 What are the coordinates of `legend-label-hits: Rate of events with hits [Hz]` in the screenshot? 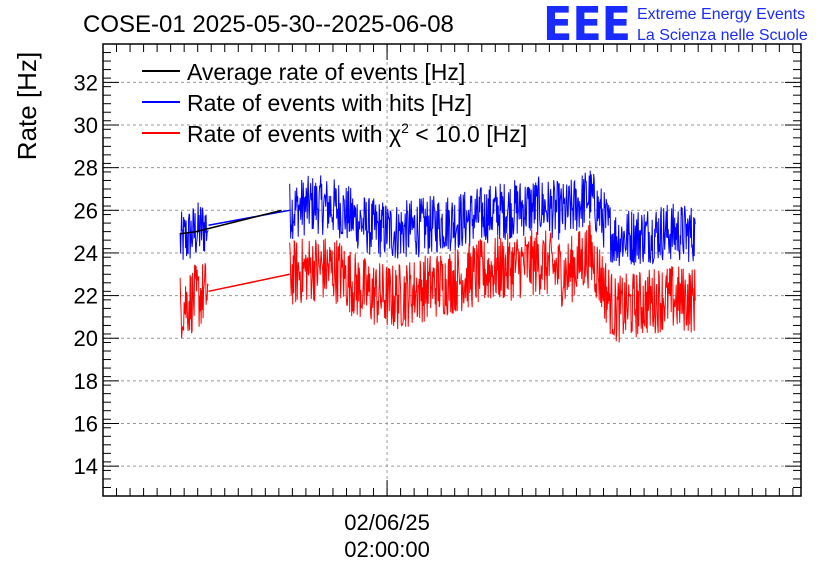 It's located at (329, 103).